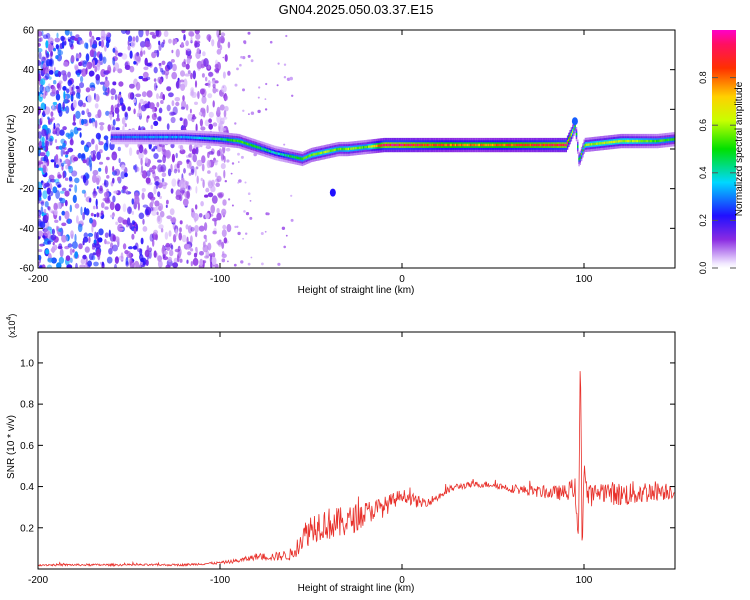  Describe the element at coordinates (29, 70) in the screenshot. I see `y-tick-label: 40` at that location.